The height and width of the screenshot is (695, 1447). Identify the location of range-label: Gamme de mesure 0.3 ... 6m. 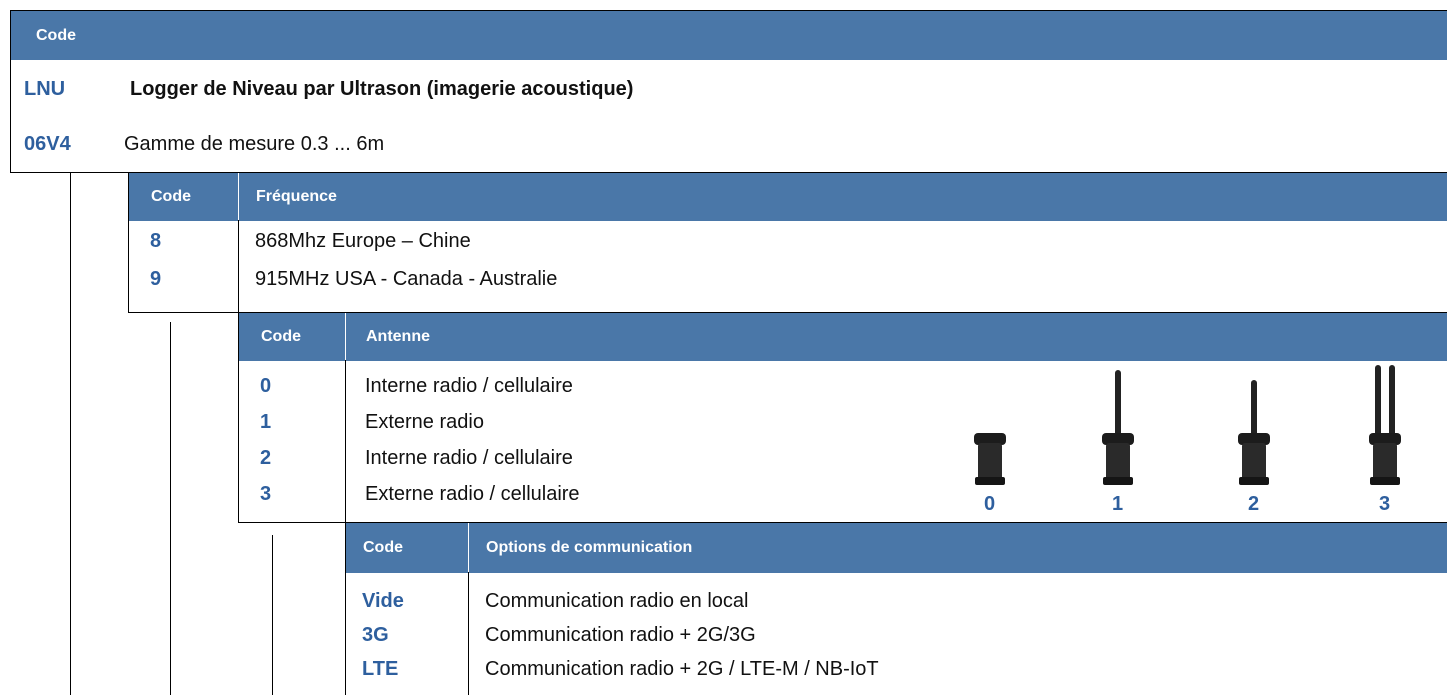
(254, 144).